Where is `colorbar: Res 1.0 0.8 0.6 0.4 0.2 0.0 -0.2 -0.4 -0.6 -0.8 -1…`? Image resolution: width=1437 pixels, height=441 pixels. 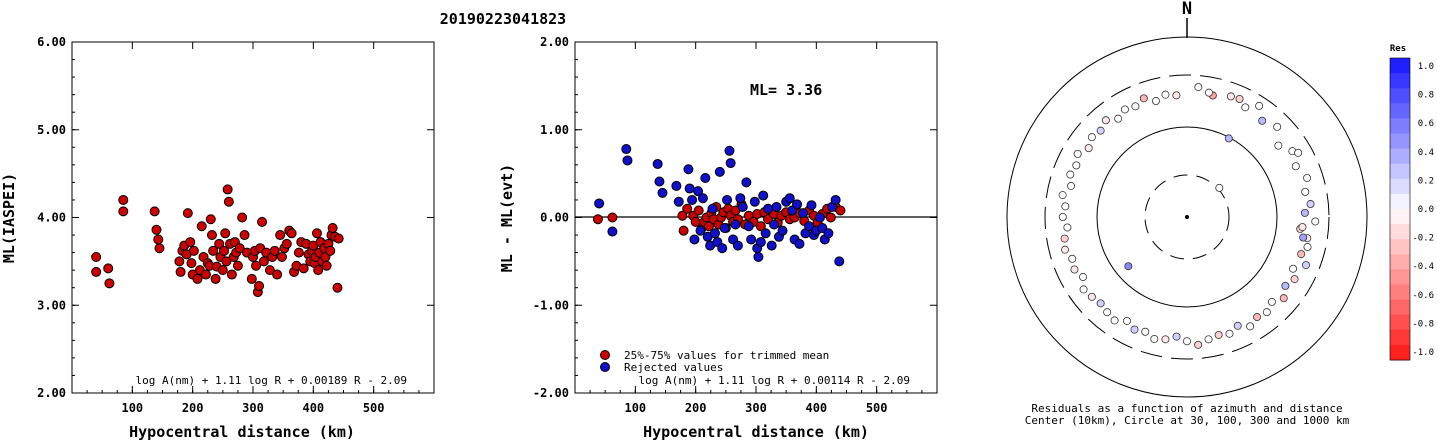
colorbar: Res 1.0 0.8 0.6 0.4 0.2 0.0 -0.2 -0.4 -0.6 -0.8 -1… is located at coordinates (1411, 202).